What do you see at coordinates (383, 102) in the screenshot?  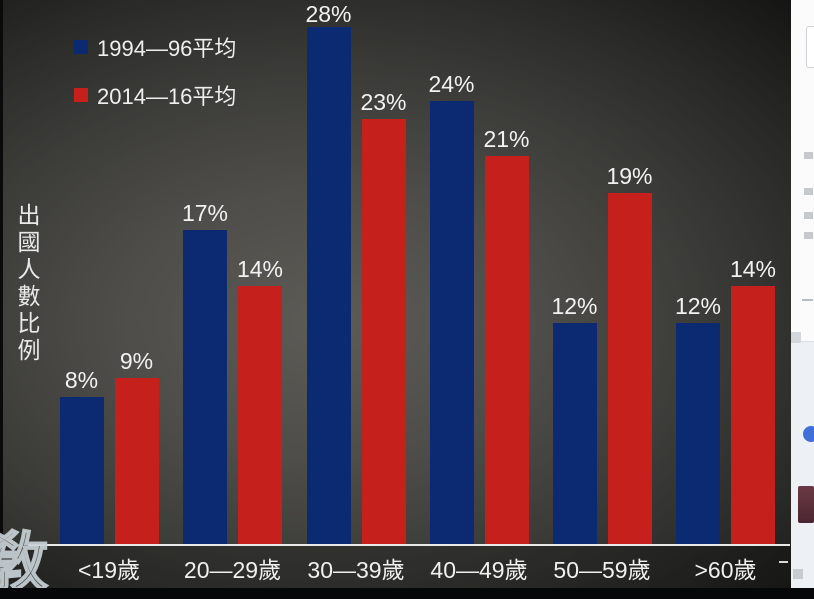 I see `bar-value-label: 23%` at bounding box center [383, 102].